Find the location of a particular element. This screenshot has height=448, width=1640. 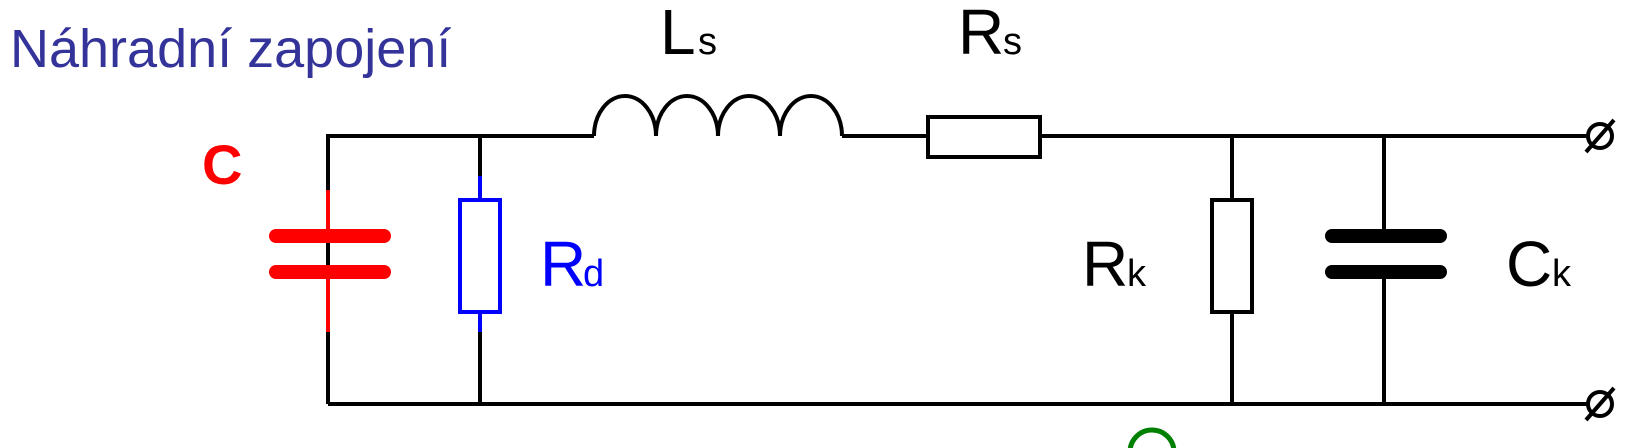

inductor-ls is located at coordinates (718, 115).